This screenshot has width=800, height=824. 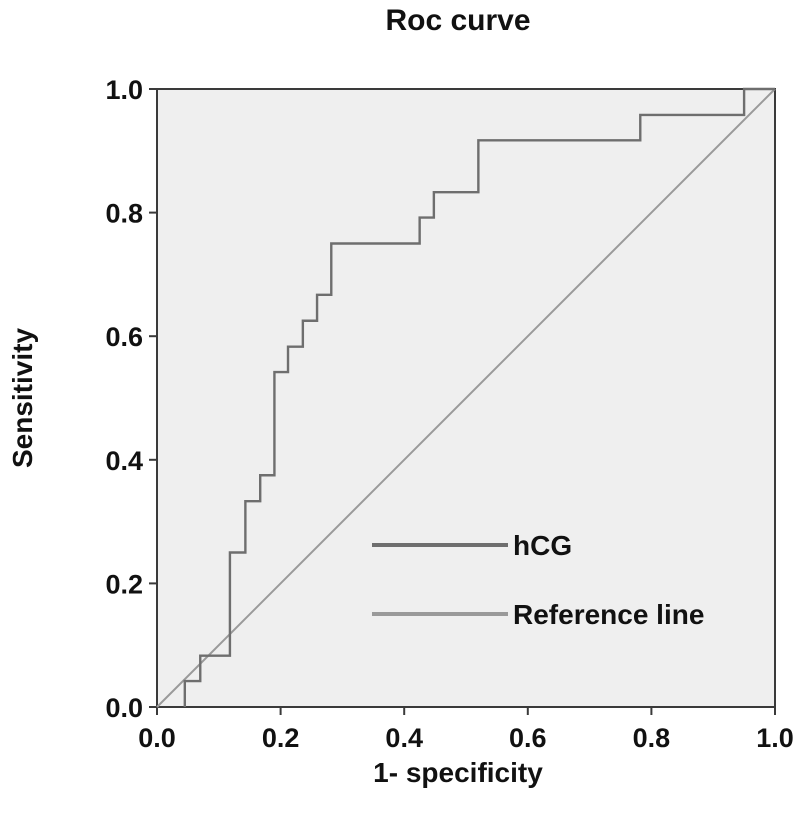 What do you see at coordinates (124, 708) in the screenshot?
I see `y-tick-label: 0.0` at bounding box center [124, 708].